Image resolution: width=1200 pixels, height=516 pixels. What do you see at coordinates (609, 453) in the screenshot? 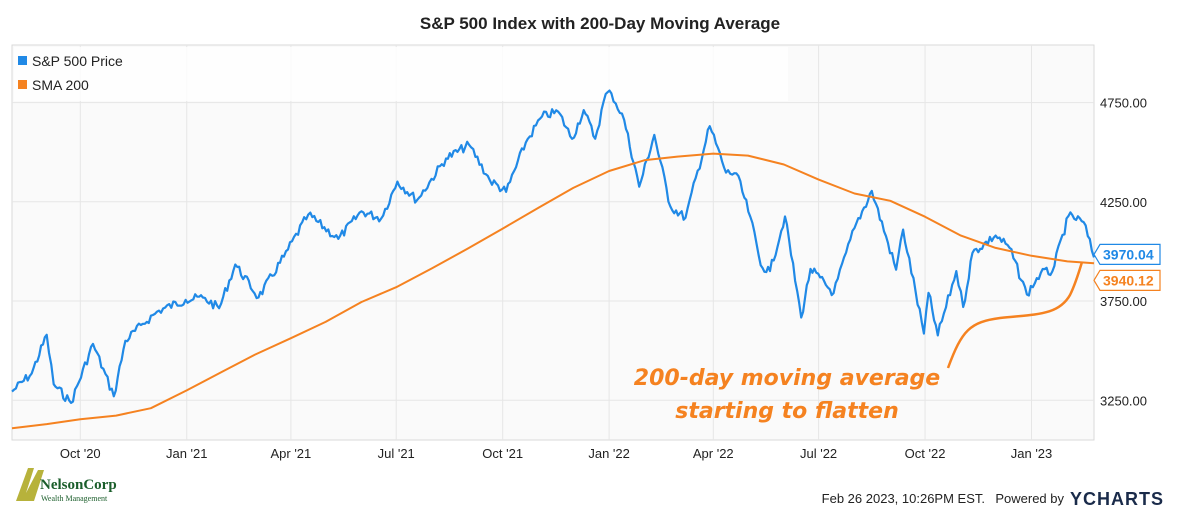
I see `x-tick-label: Jan '22` at bounding box center [609, 453].